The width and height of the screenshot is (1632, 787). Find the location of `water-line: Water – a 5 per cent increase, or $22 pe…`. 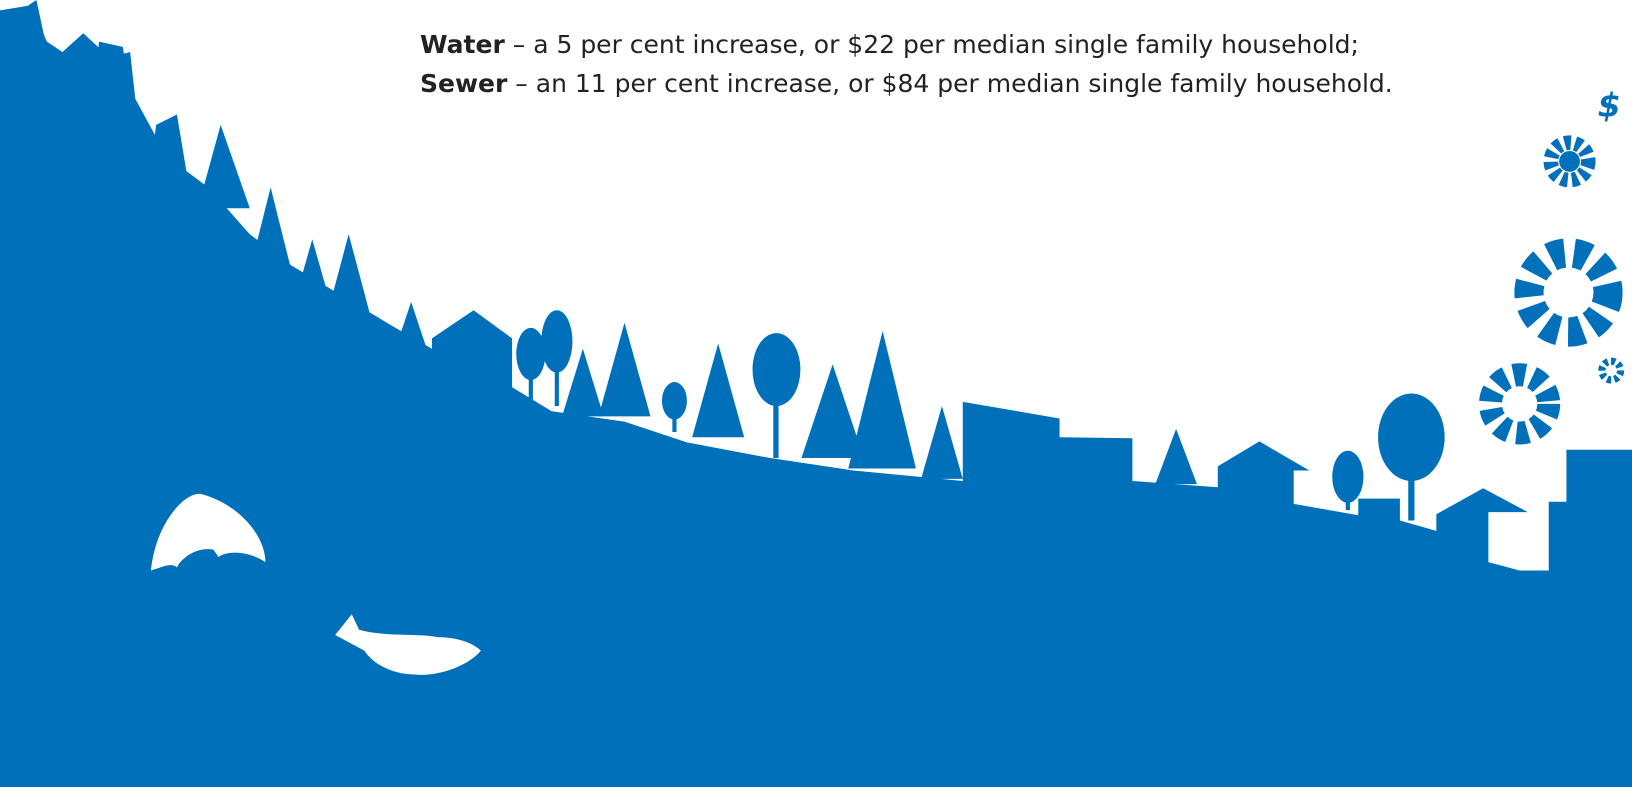

water-line: Water – a 5 per cent increase, or $22 pe… is located at coordinates (889, 44).